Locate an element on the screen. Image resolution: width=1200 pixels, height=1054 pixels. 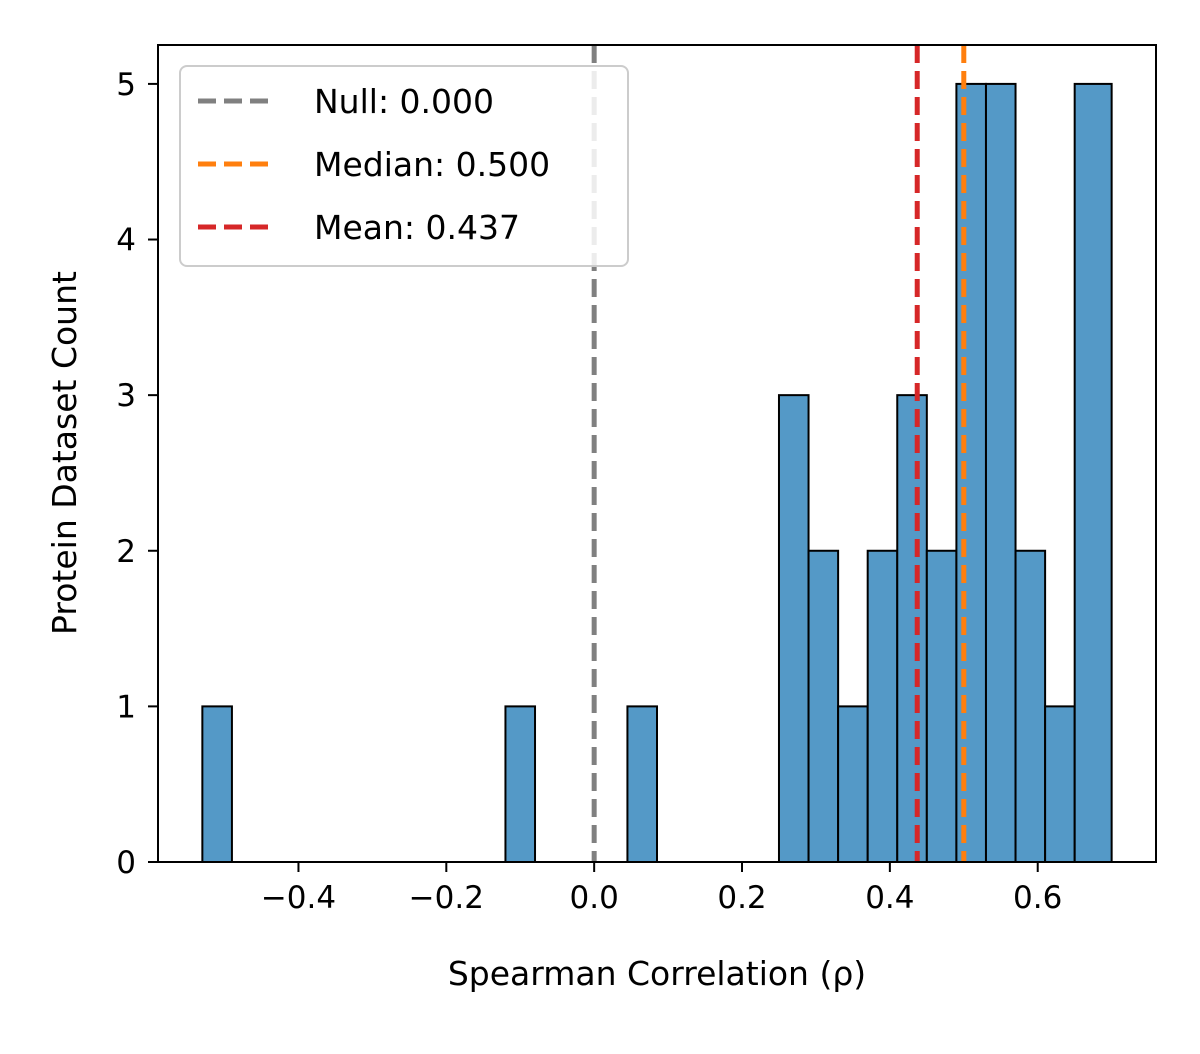
legend: Null: 0.000 Median: 0.500 Mean: 0.437 is located at coordinates (404, 166).